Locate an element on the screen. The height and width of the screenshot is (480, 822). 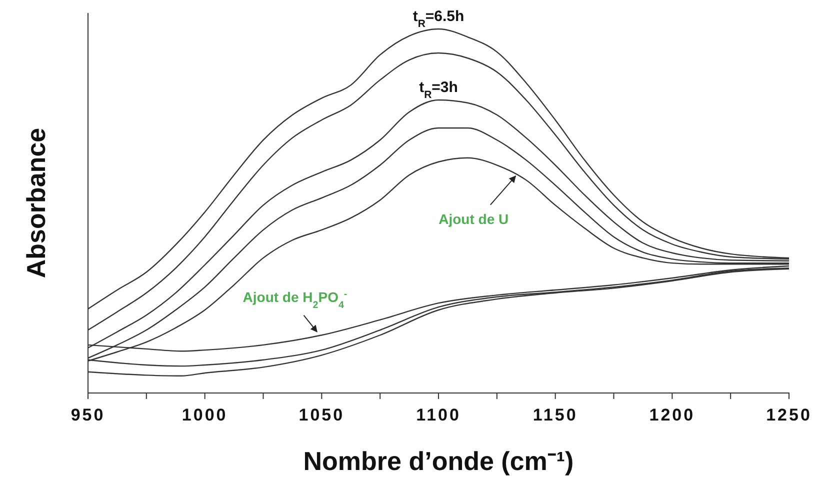
x-tick-label: 950 is located at coordinates (88, 415).